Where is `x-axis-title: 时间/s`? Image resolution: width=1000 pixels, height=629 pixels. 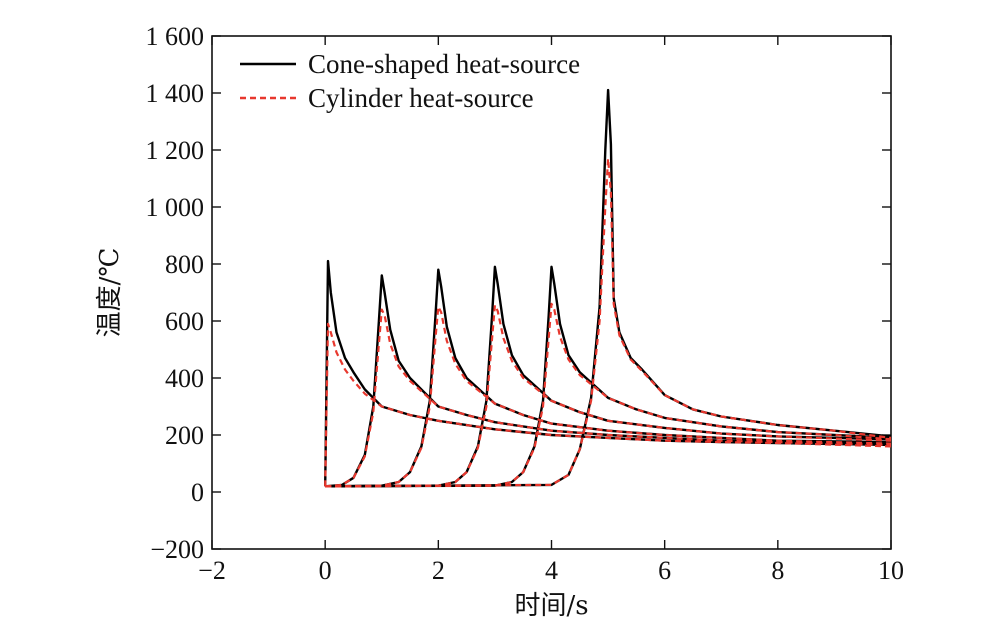
x-axis-title: 时间/s is located at coordinates (551, 606).